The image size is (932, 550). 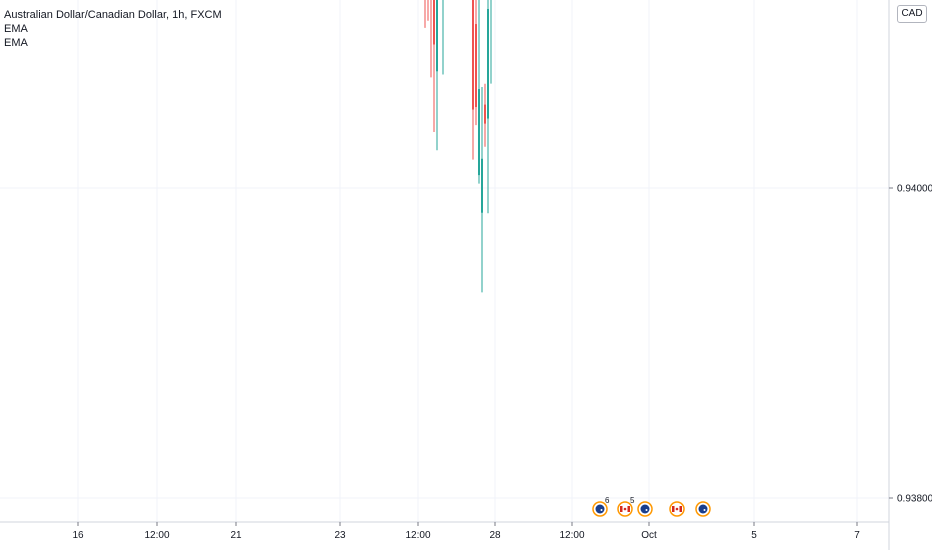 What do you see at coordinates (236, 535) in the screenshot?
I see `x-tick-label: 21` at bounding box center [236, 535].